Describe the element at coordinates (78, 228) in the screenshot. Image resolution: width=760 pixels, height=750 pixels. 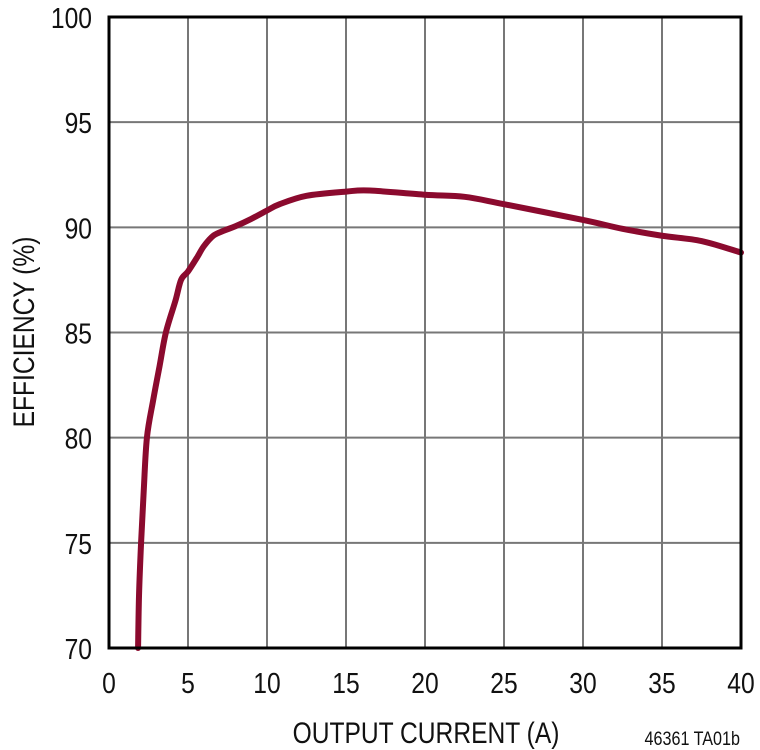
I see `y-tick-label: 90` at that location.